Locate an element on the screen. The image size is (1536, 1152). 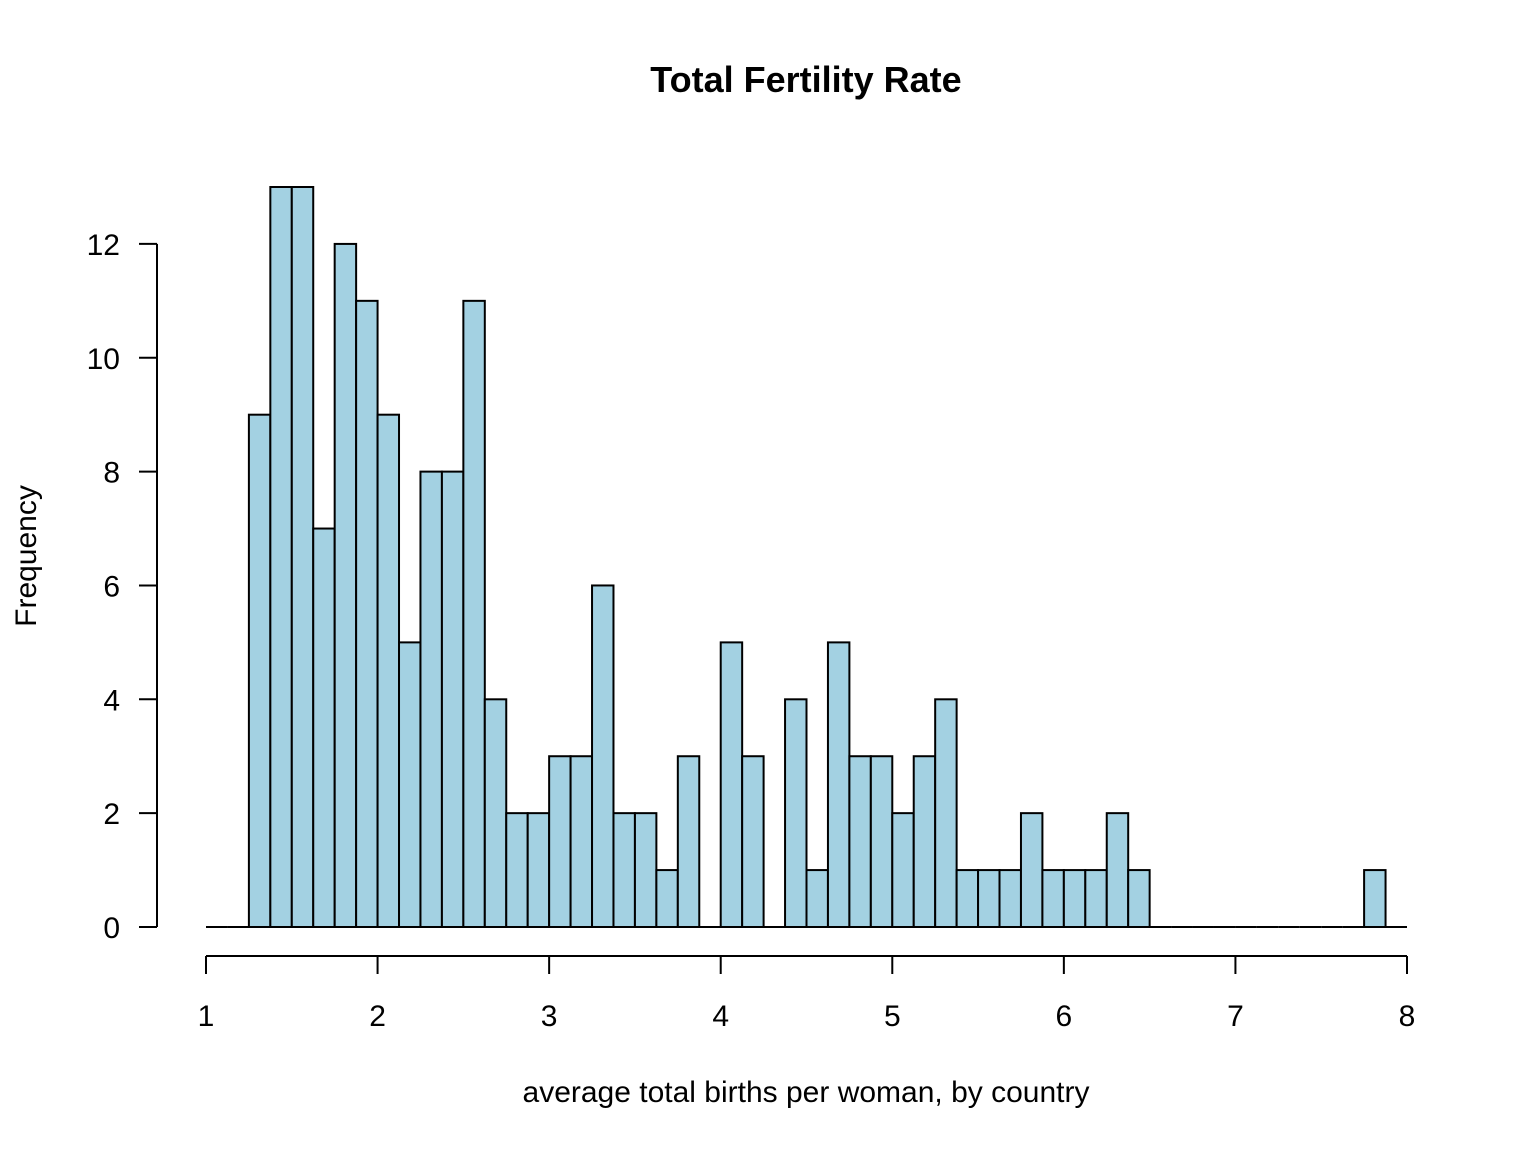
y-axis-tick-label: 10 is located at coordinates (103, 359).